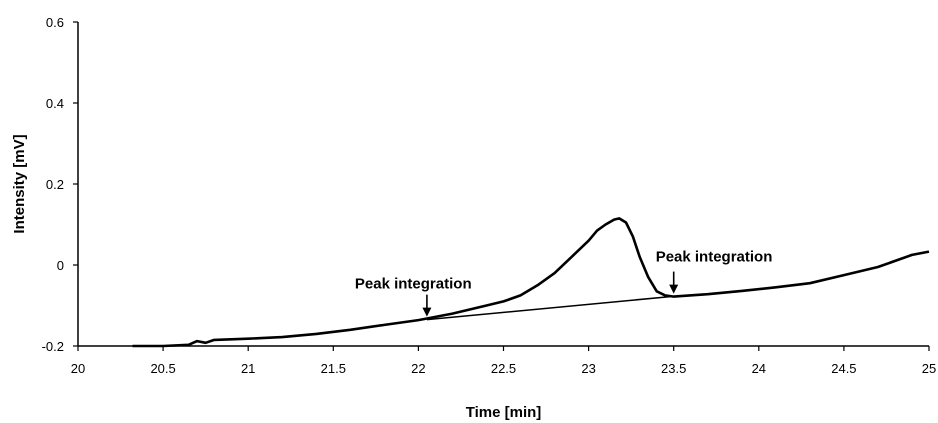 The height and width of the screenshot is (423, 938). Describe the element at coordinates (563, 283) in the screenshot. I see `annotations: Peak integration Peak integration` at that location.